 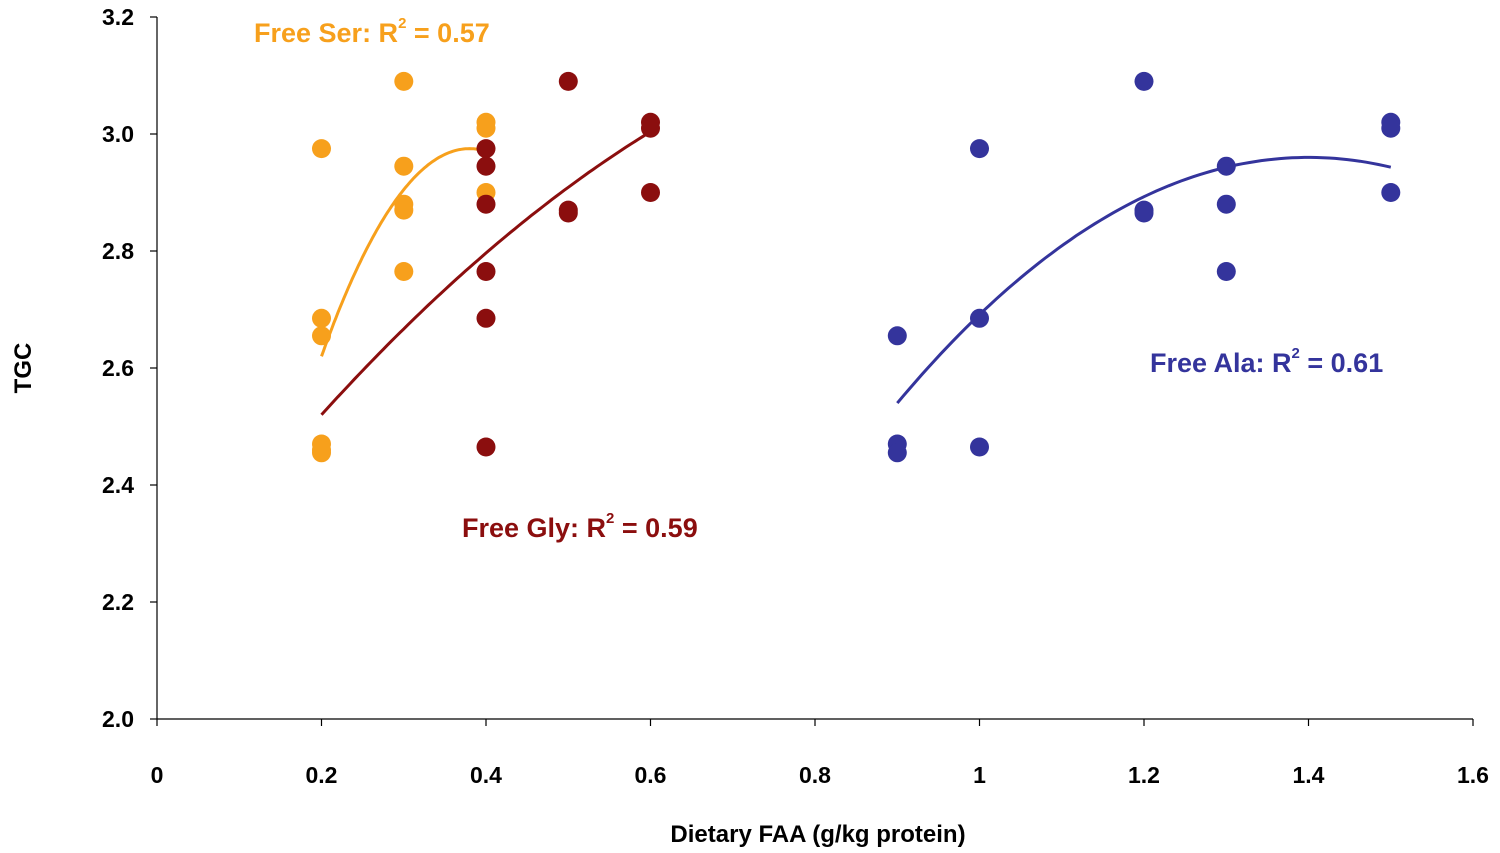 I want to click on trend-line-ser, so click(x=403, y=252).